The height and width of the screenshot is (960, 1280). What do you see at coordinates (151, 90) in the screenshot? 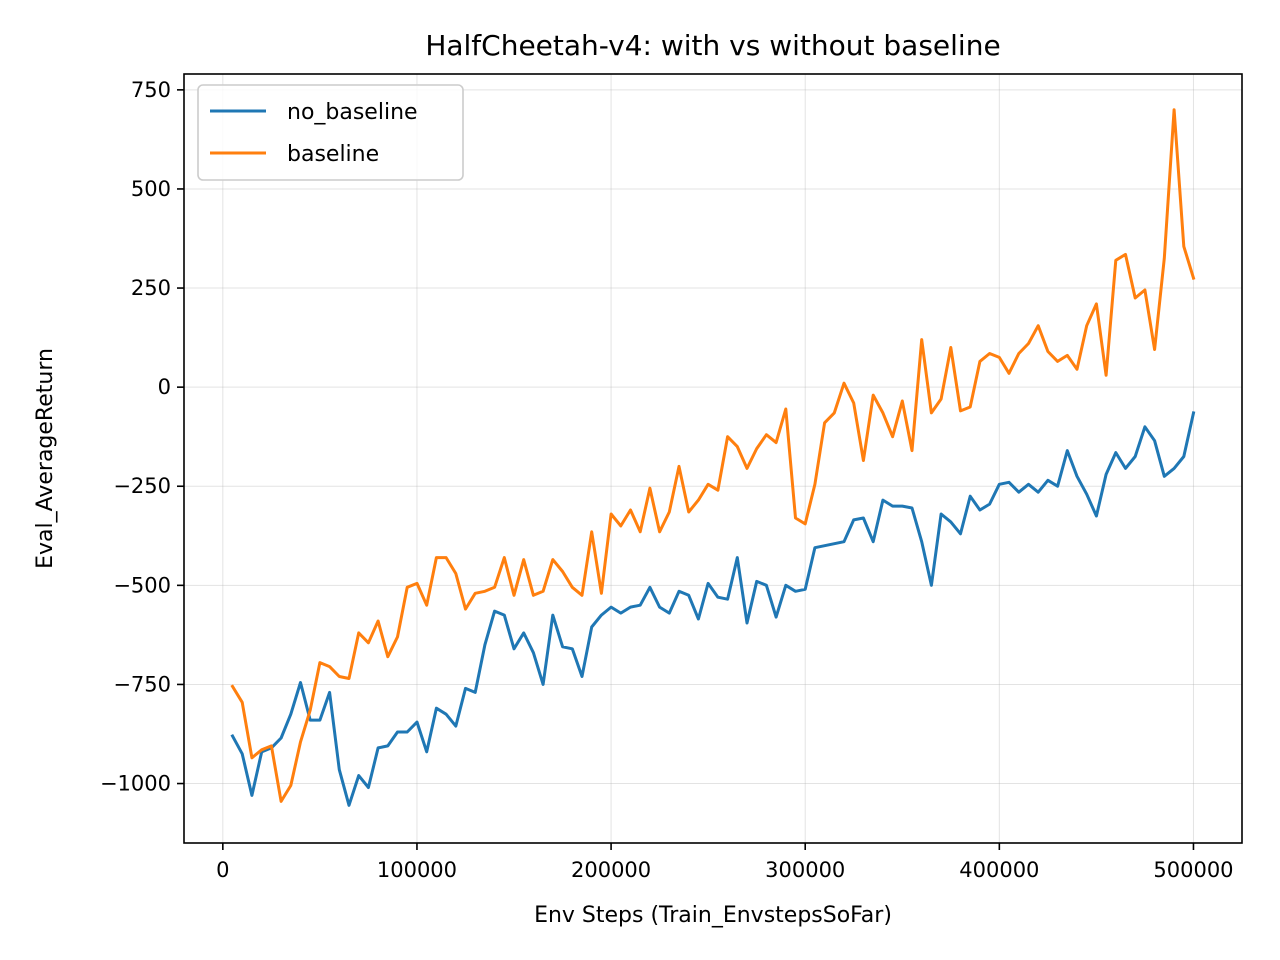
I see `y-tick-label: 750` at bounding box center [151, 90].